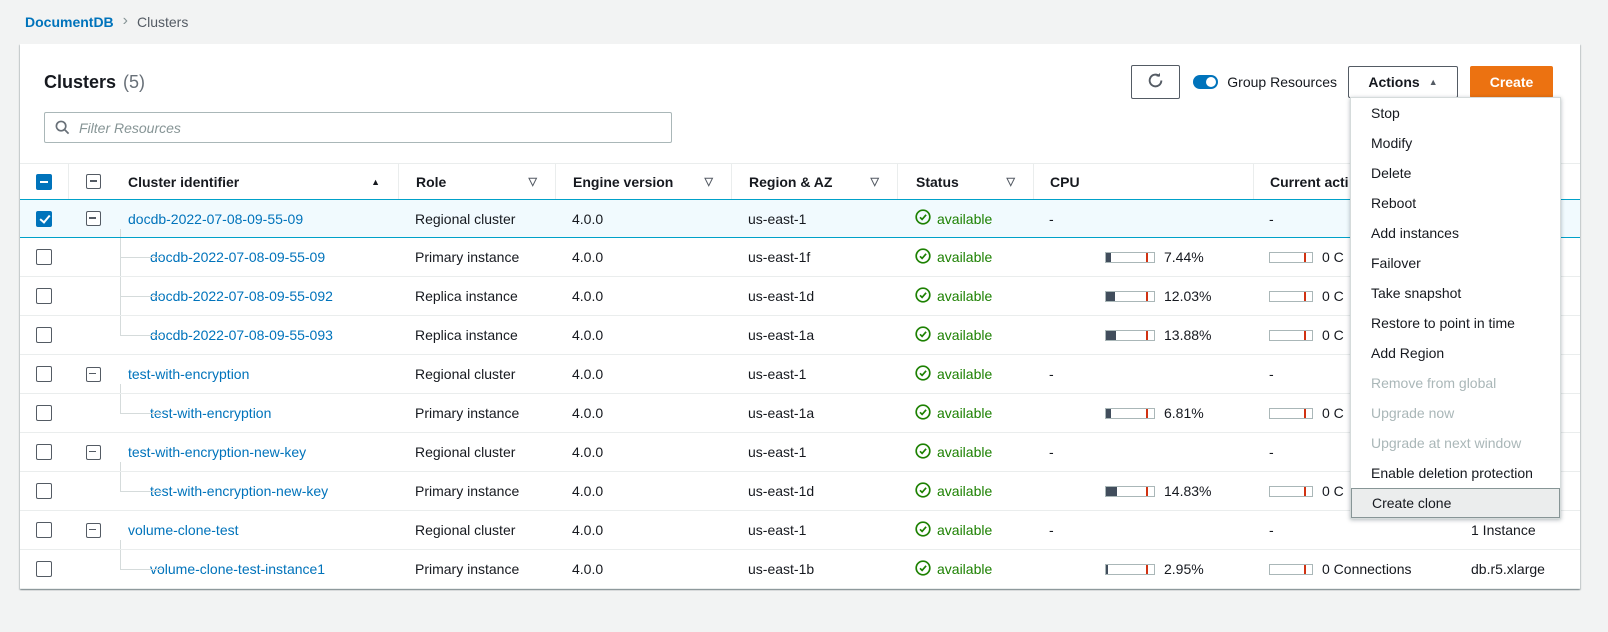  I want to click on region-az-cell: us-east-1a, so click(781, 413).